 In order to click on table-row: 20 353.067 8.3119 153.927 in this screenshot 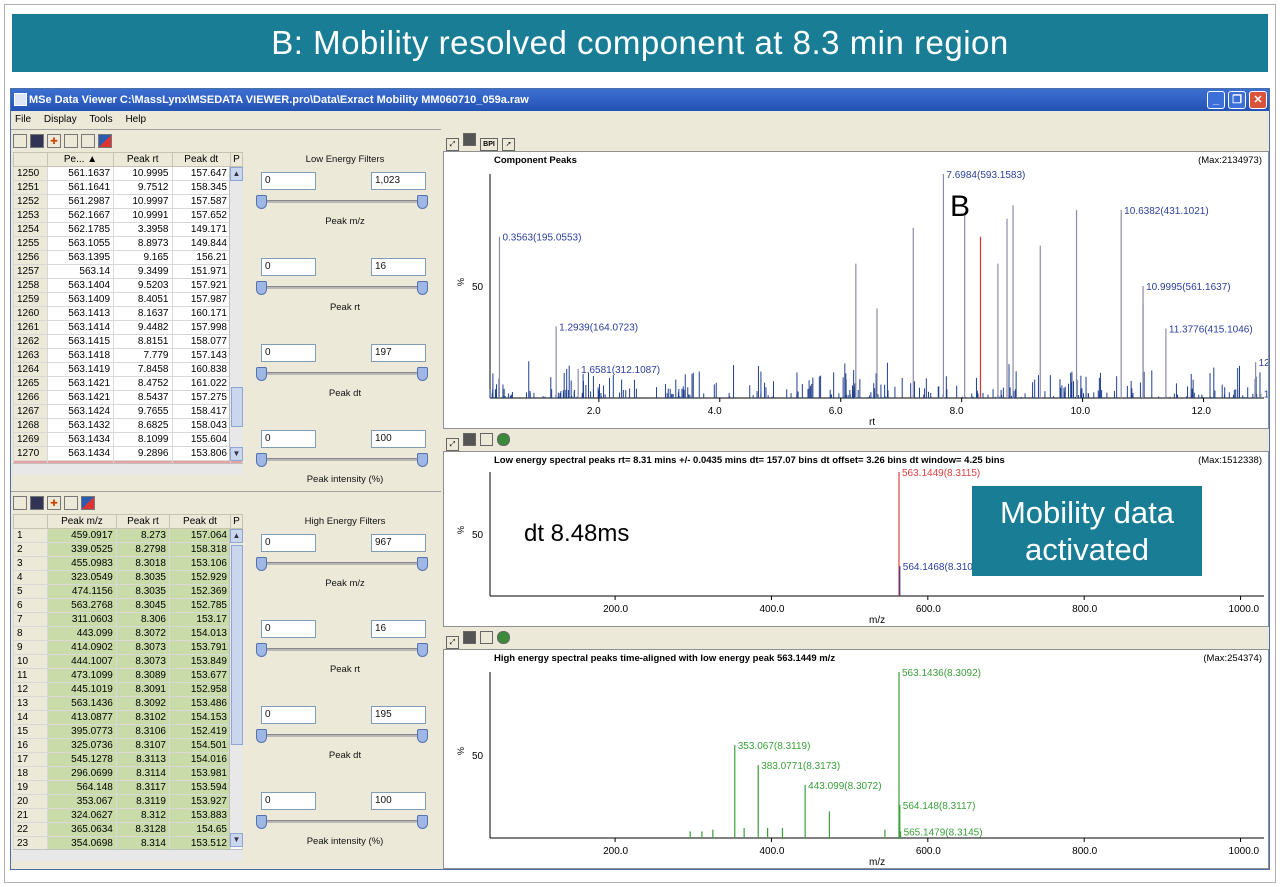, I will do `click(128, 801)`.